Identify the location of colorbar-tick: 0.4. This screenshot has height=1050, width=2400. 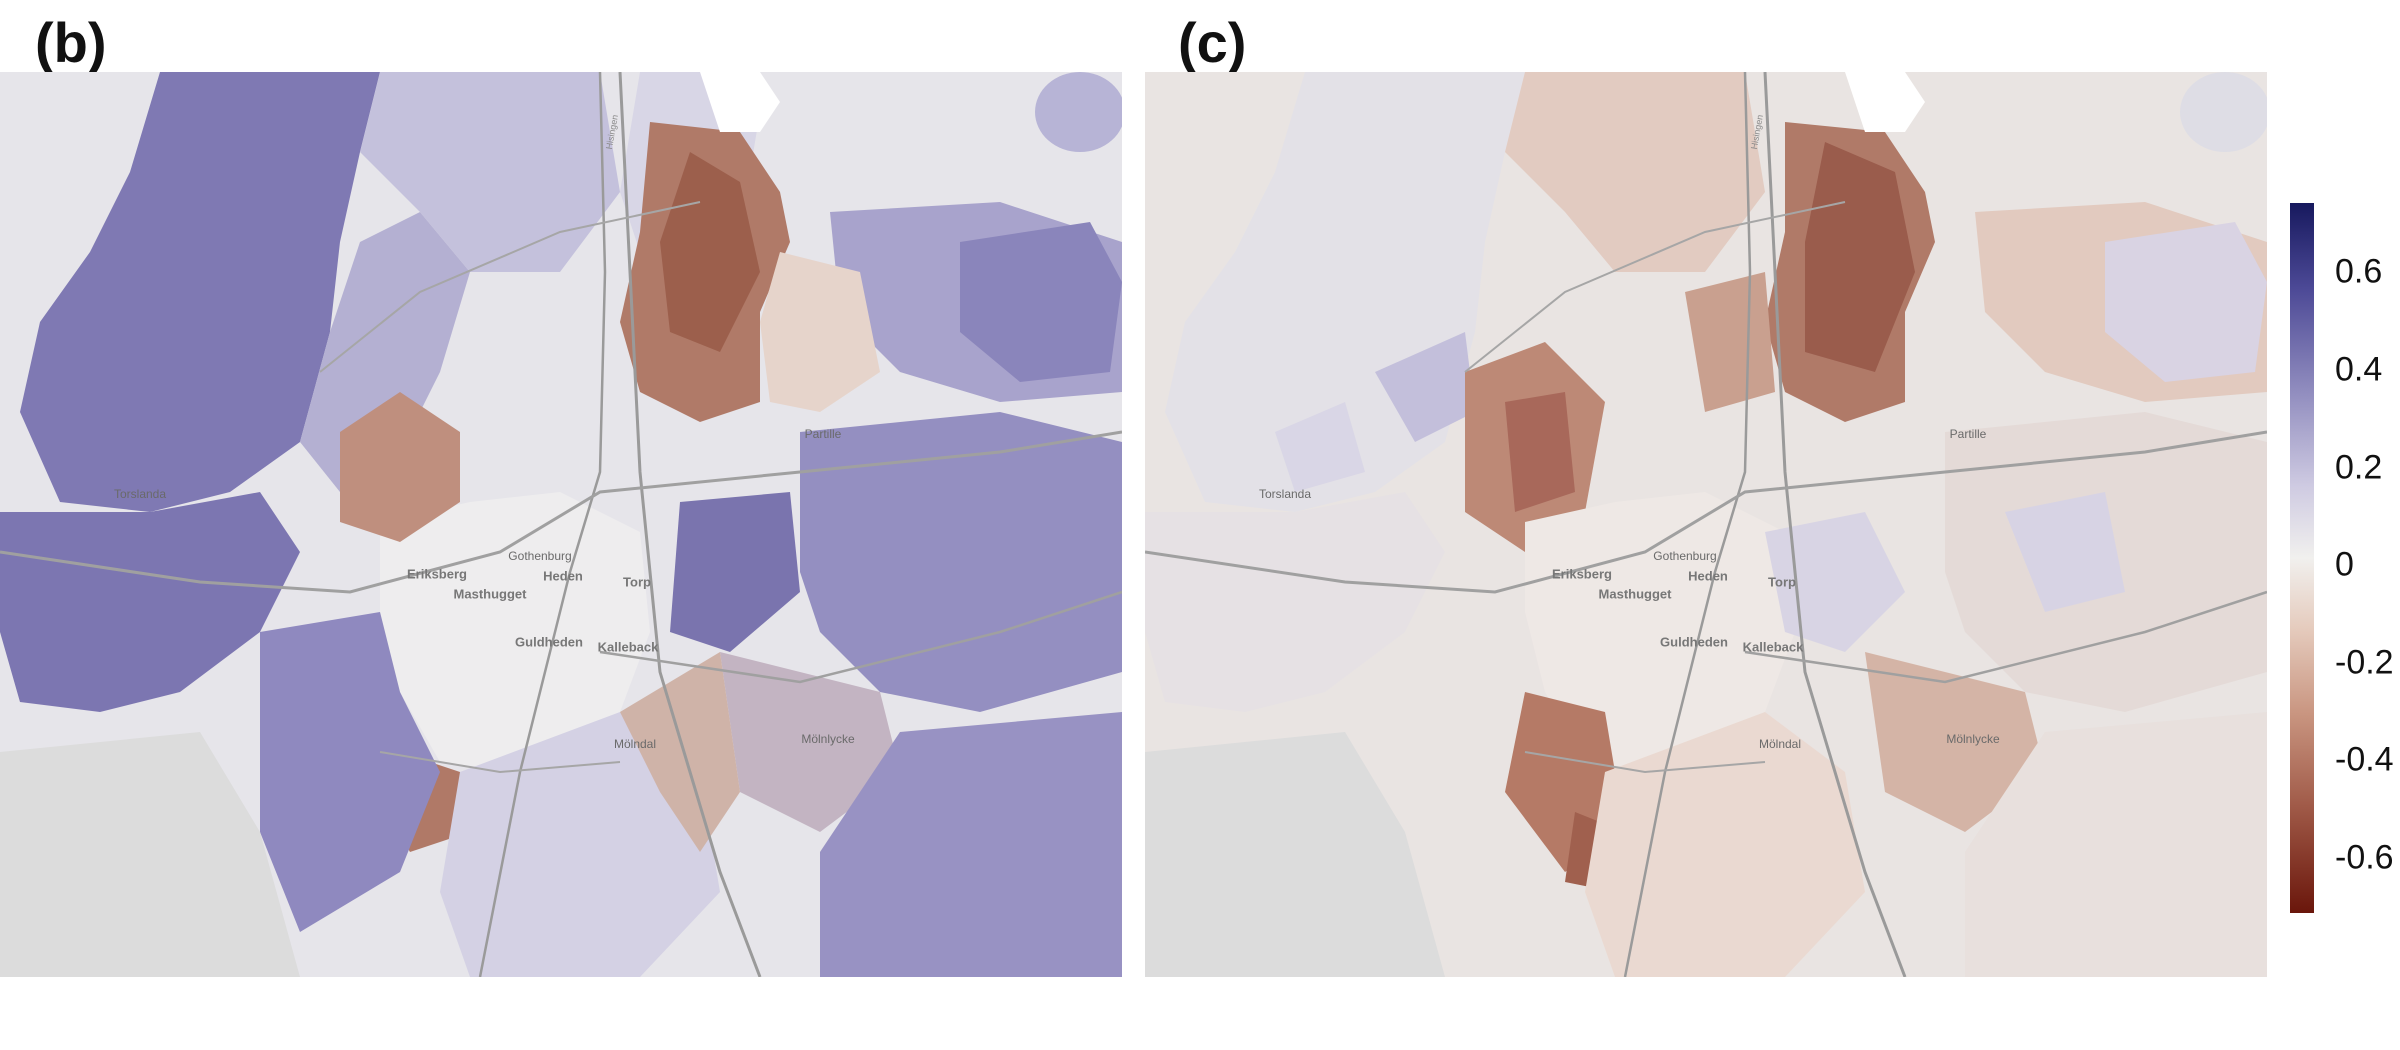
(2359, 369).